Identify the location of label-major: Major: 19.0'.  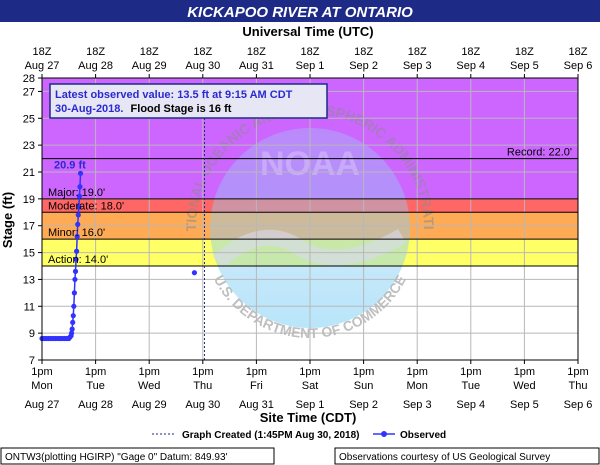
(76, 193).